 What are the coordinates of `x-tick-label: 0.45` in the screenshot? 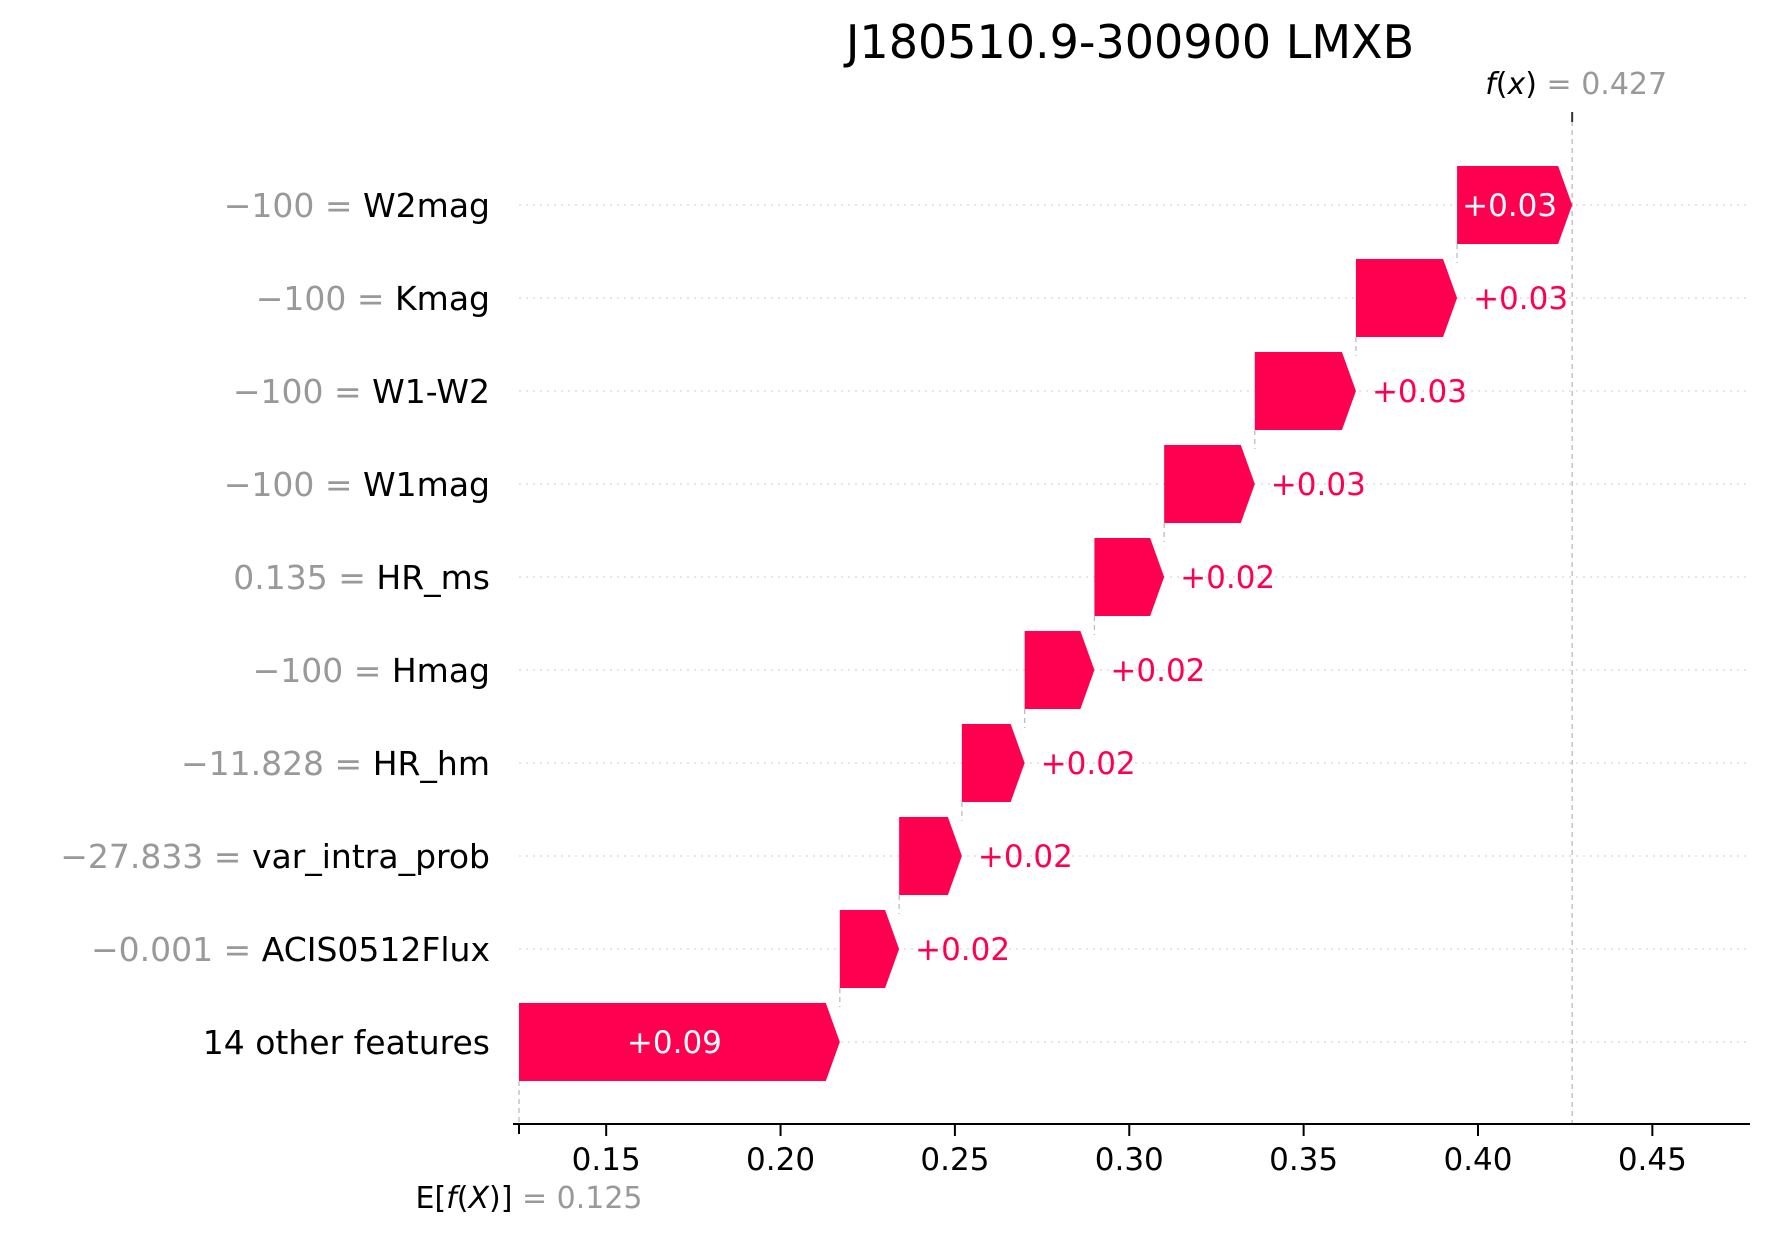 It's located at (1652, 1160).